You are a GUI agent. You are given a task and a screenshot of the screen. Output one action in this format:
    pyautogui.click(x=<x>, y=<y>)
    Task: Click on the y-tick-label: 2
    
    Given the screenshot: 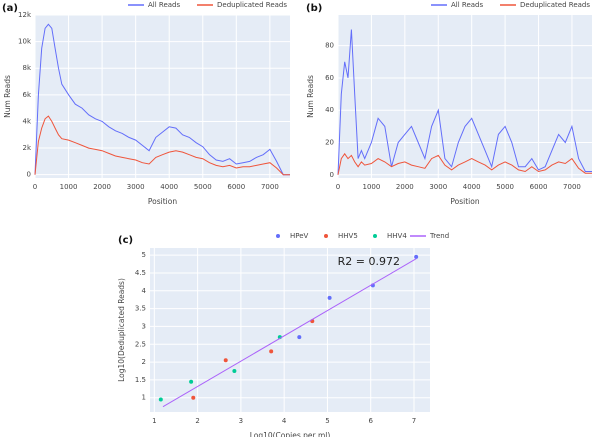 What is the action you would take?
    pyautogui.click(x=144, y=362)
    